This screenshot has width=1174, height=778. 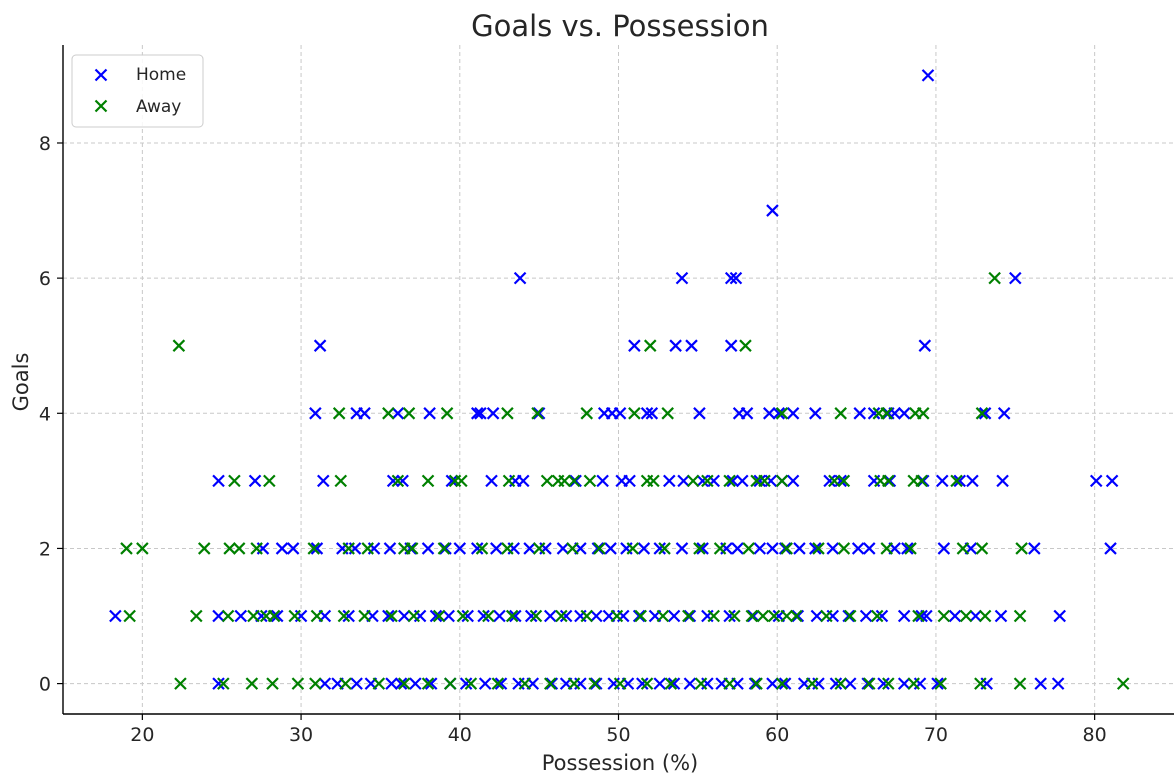 I want to click on y-tick-label: 8, so click(x=45, y=144).